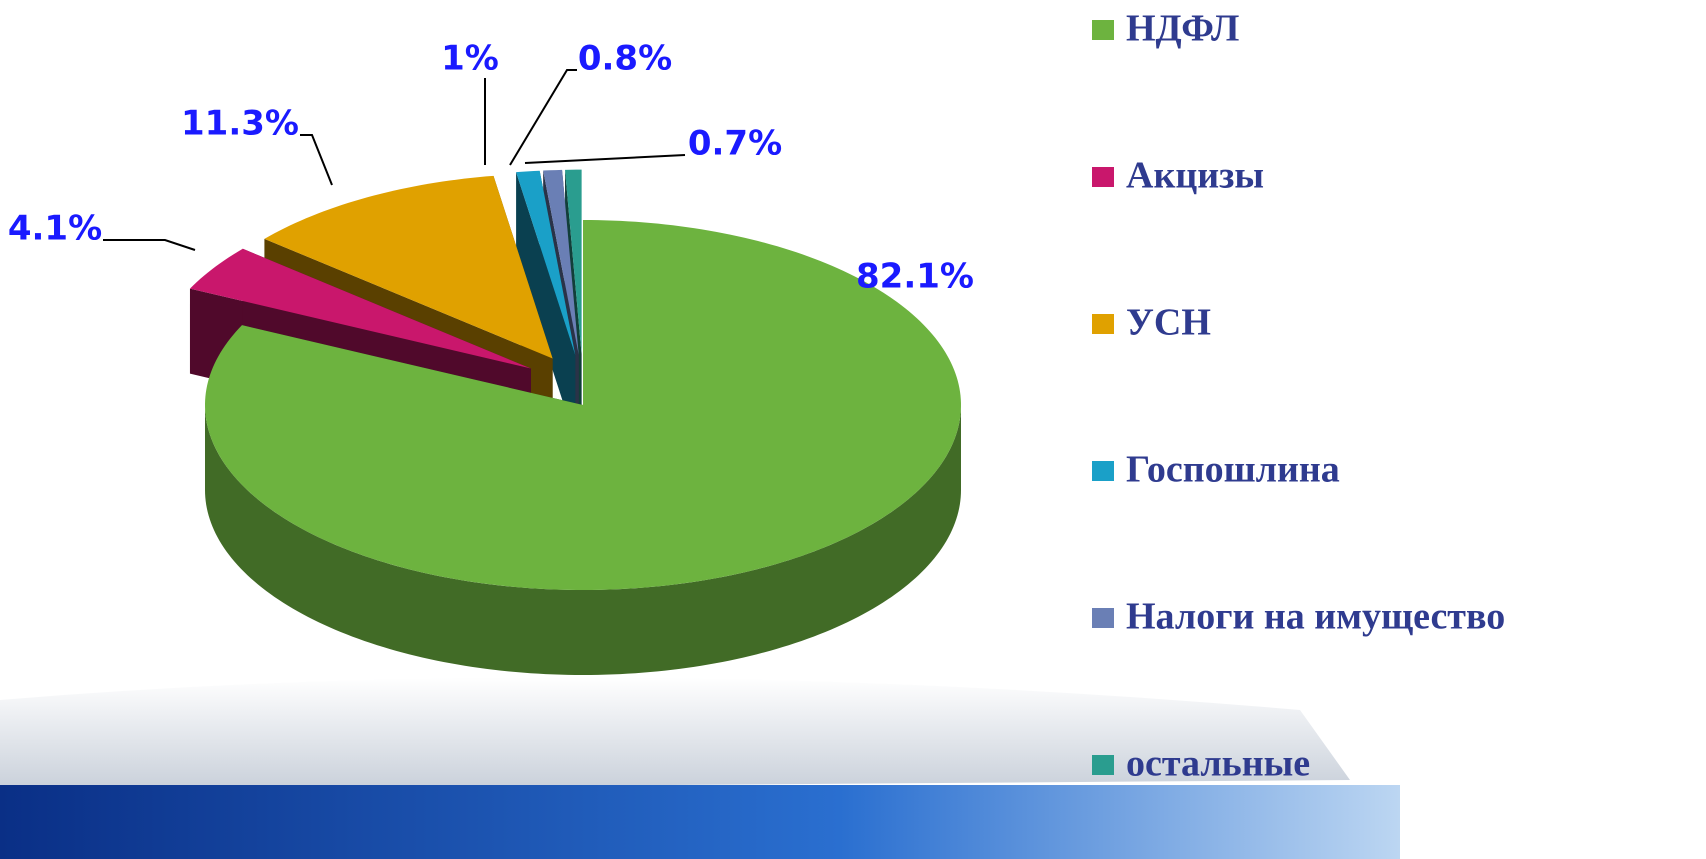 Image resolution: width=1706 pixels, height=859 pixels. Describe the element at coordinates (1315, 617) in the screenshot. I see `legend-label: Налоги на имущество` at that location.